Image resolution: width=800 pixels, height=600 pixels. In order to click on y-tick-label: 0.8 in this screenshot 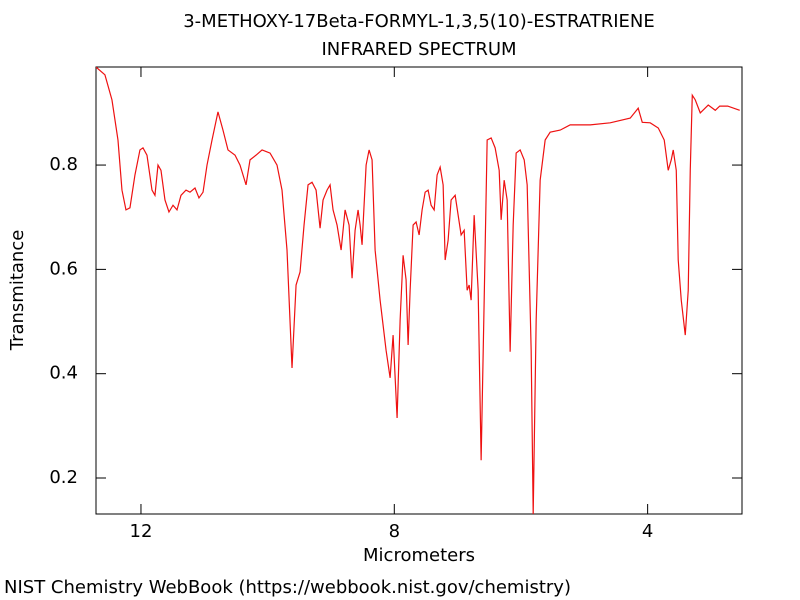, I will do `click(63, 164)`.